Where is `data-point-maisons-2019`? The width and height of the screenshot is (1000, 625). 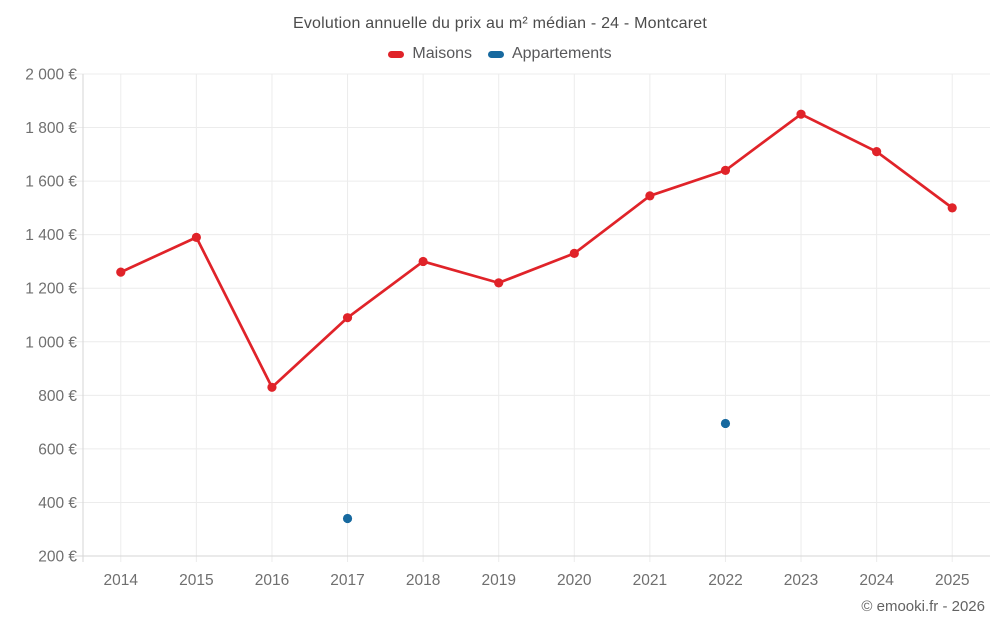 data-point-maisons-2019 is located at coordinates (499, 283).